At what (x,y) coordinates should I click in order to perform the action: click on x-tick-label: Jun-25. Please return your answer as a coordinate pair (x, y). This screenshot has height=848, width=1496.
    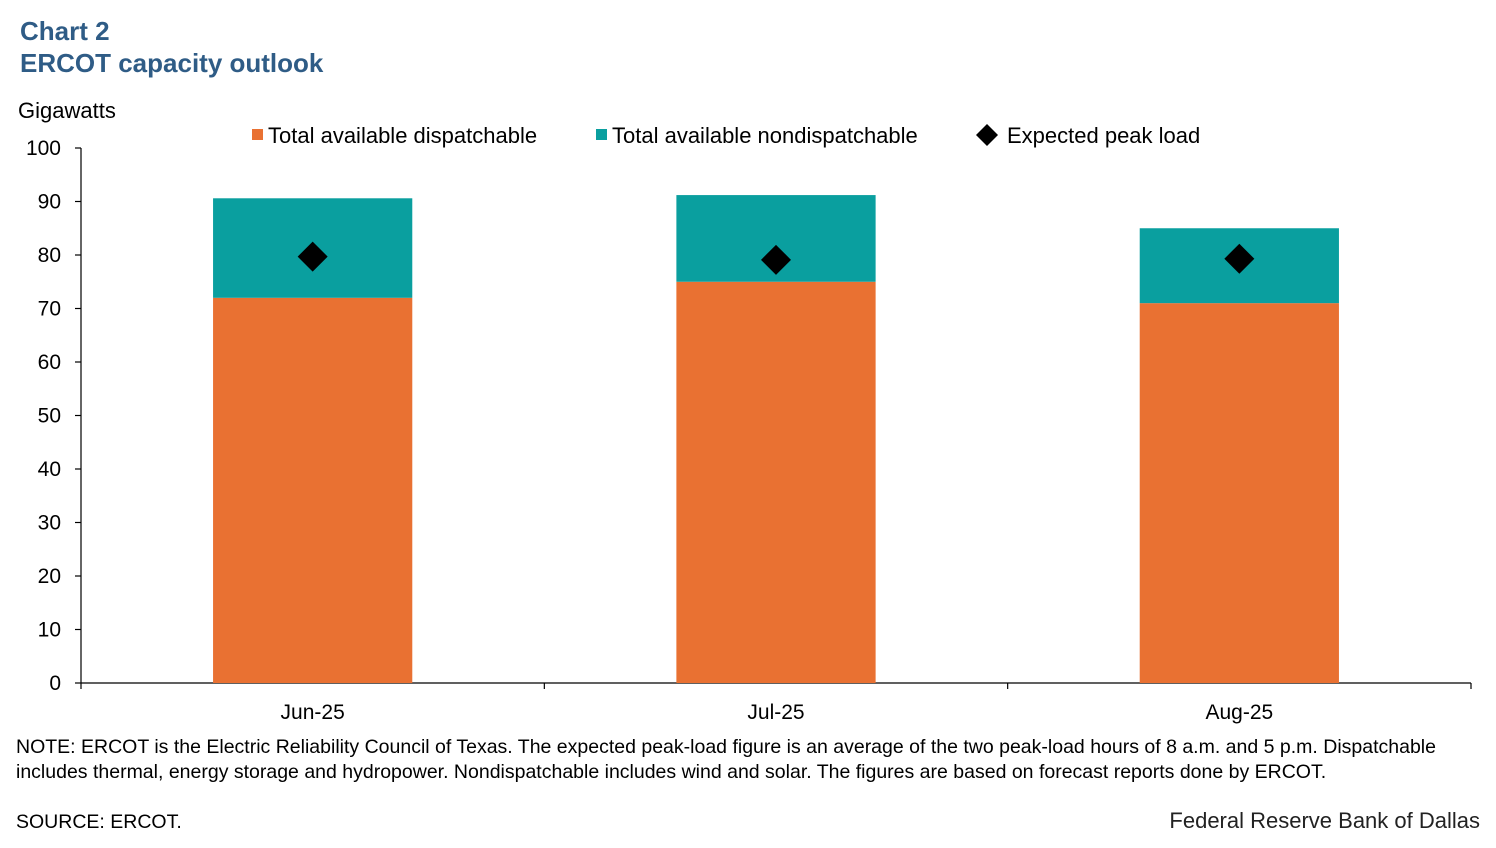
    Looking at the image, I should click on (313, 712).